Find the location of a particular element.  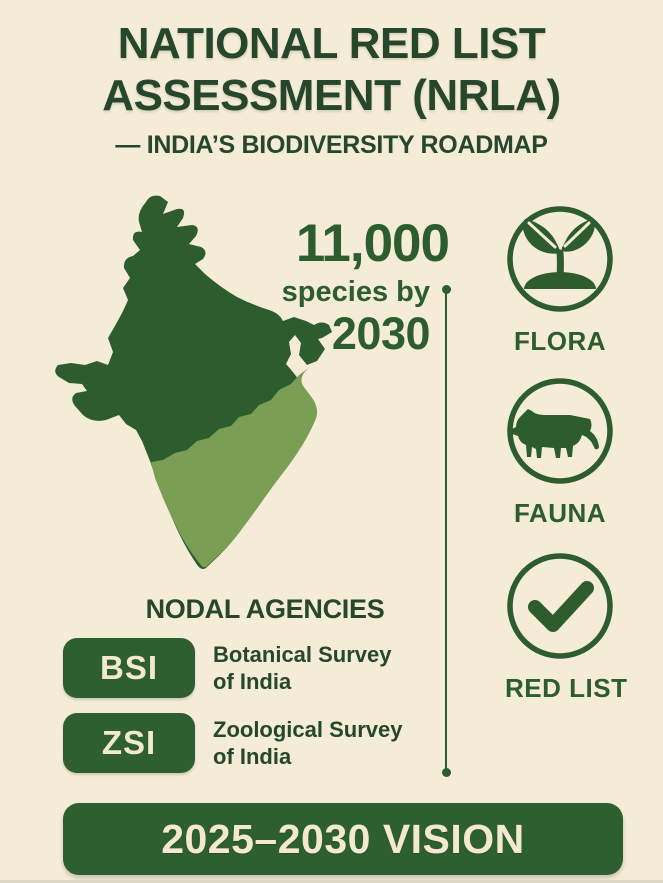

bsi-name-line-1: Botanical Survey is located at coordinates (302, 654).